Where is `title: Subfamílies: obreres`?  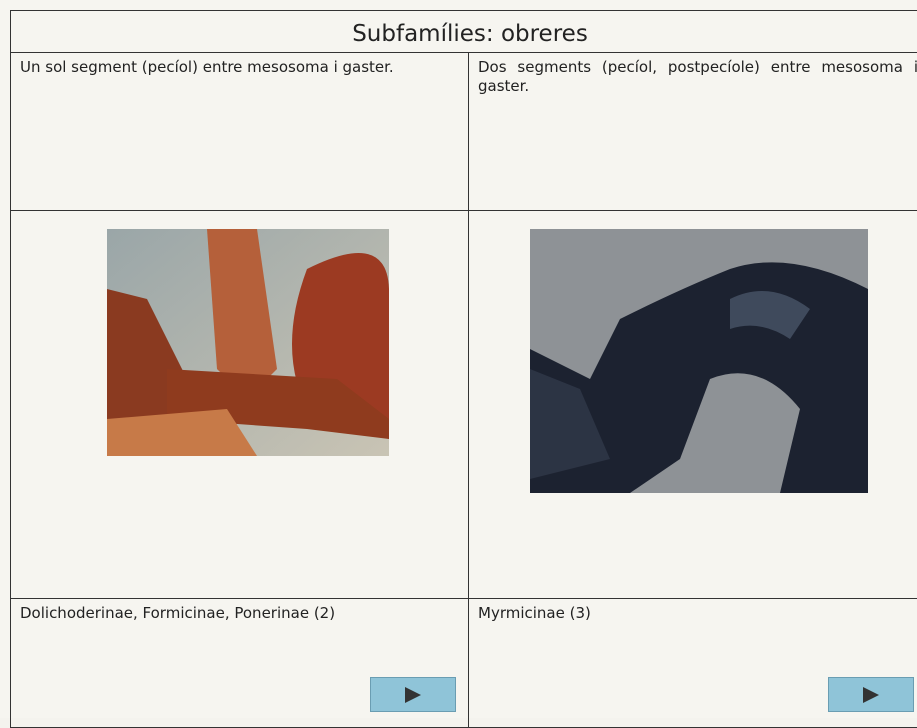
title: Subfamílies: obreres is located at coordinates (463, 31).